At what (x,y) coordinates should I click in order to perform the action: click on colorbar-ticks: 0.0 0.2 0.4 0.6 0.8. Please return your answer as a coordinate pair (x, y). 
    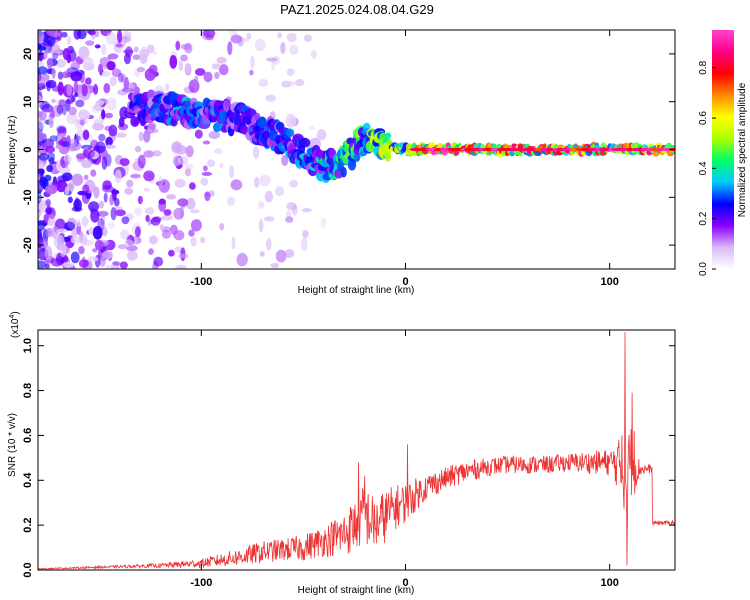
    Looking at the image, I should click on (707, 168).